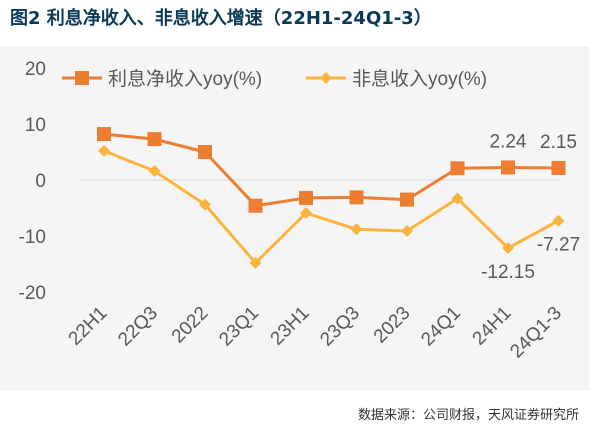 This screenshot has height=437, width=589. What do you see at coordinates (530, 207) in the screenshot?
I see `data-labels: 2.24 2.15 -12.15-7.27` at bounding box center [530, 207].